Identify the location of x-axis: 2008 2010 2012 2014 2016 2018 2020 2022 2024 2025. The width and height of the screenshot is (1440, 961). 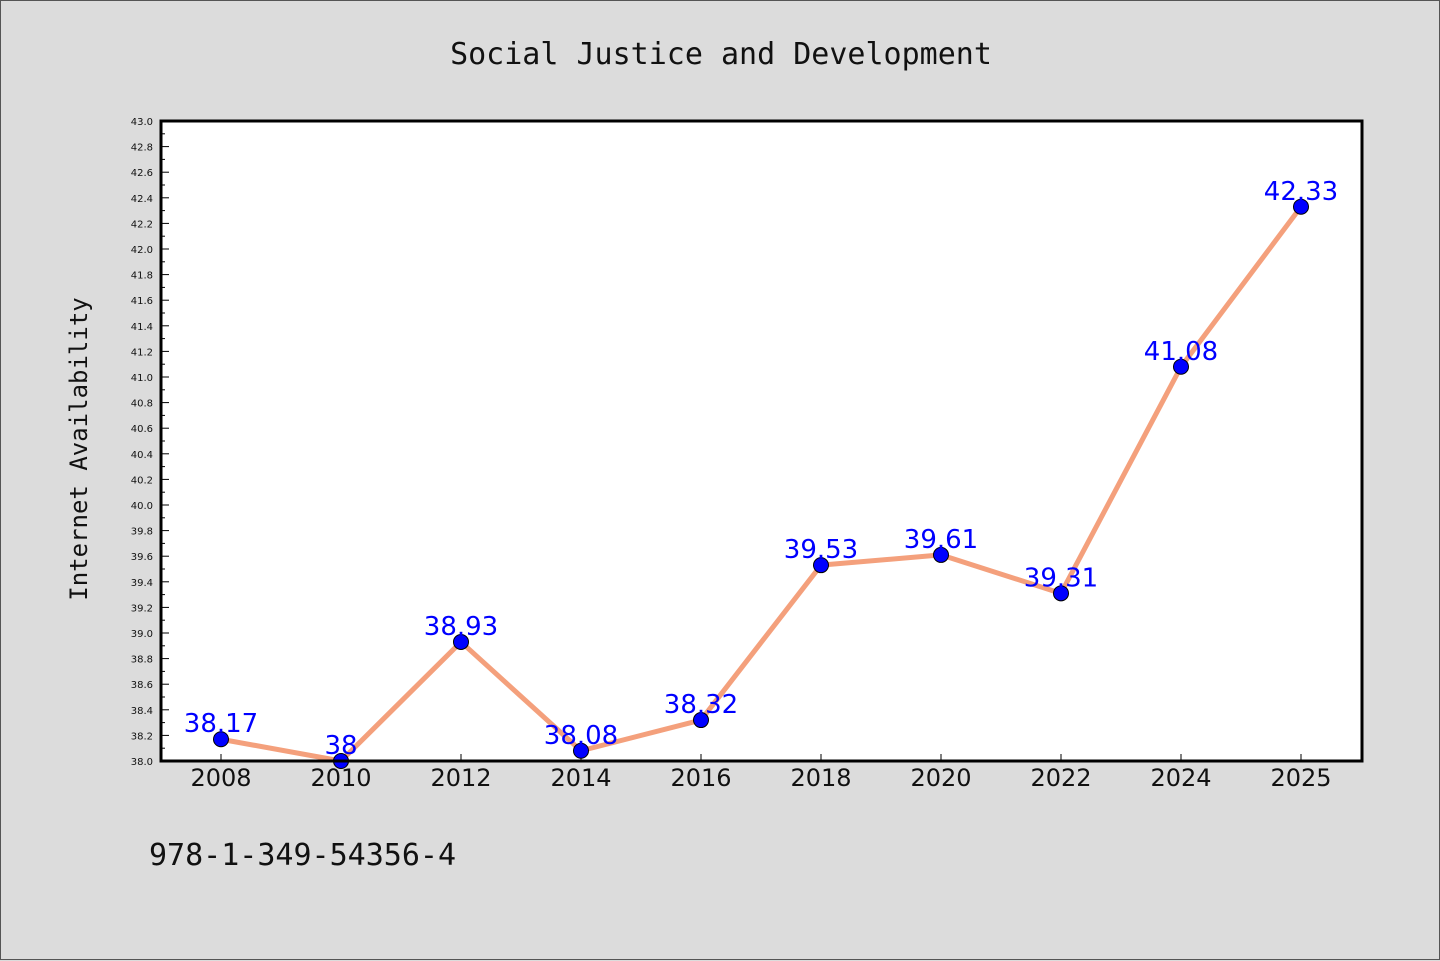
(761, 773).